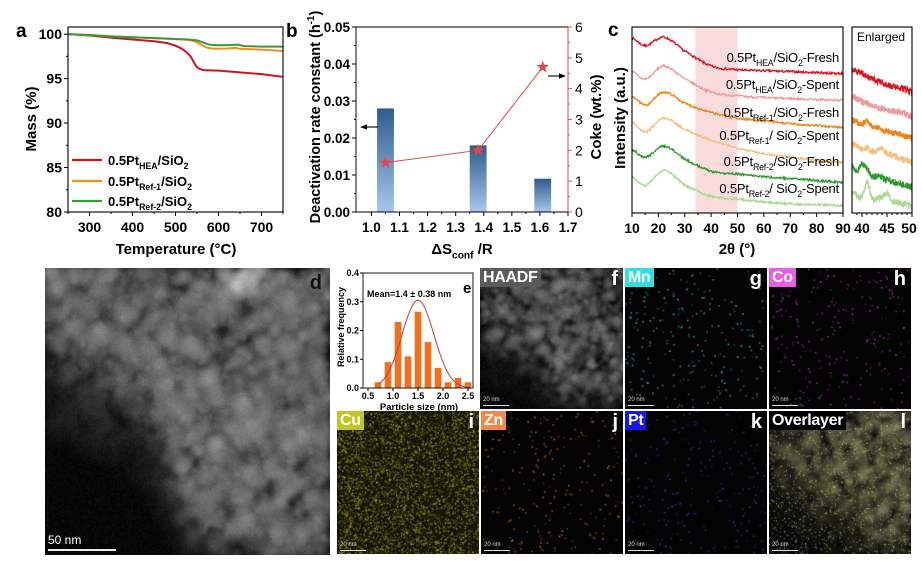  What do you see at coordinates (632, 228) in the screenshot?
I see `x-tick-label: 10` at bounding box center [632, 228].